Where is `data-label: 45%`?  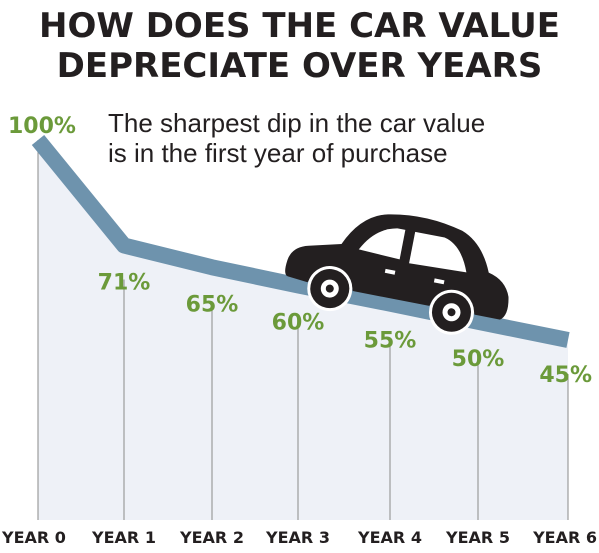 data-label: 45% is located at coordinates (565, 375).